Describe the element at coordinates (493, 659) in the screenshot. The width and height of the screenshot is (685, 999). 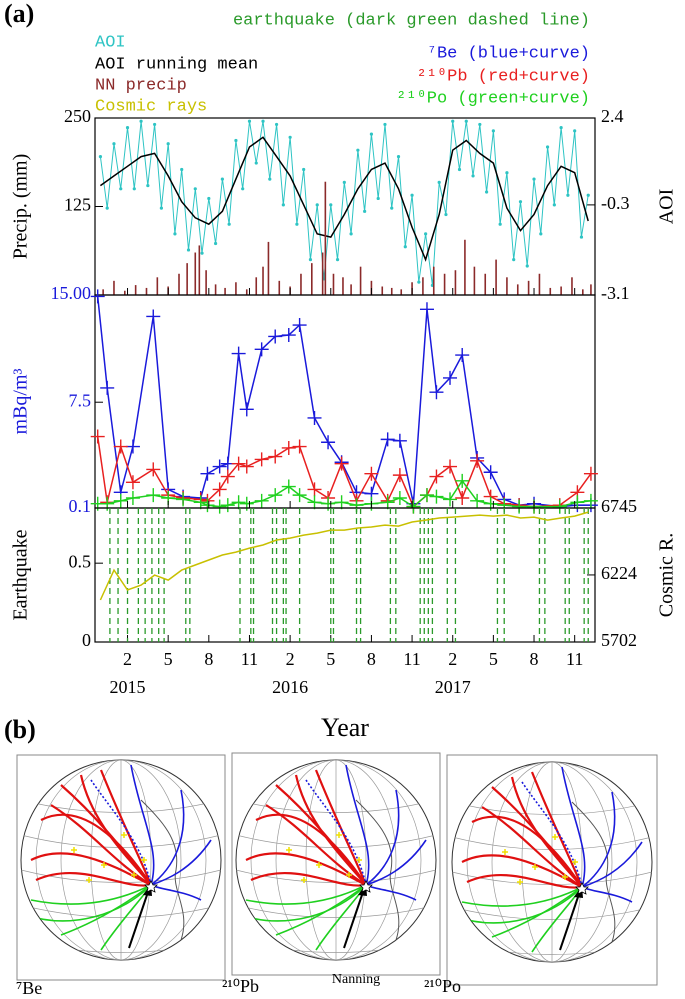
I see `x-tick-label: 5` at that location.